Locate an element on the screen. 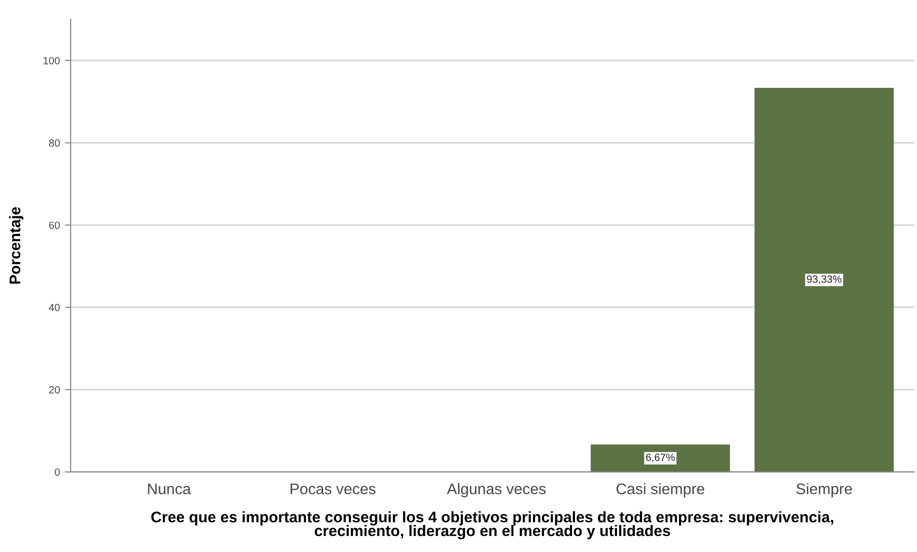  x-tick-label: Nunca is located at coordinates (169, 489).